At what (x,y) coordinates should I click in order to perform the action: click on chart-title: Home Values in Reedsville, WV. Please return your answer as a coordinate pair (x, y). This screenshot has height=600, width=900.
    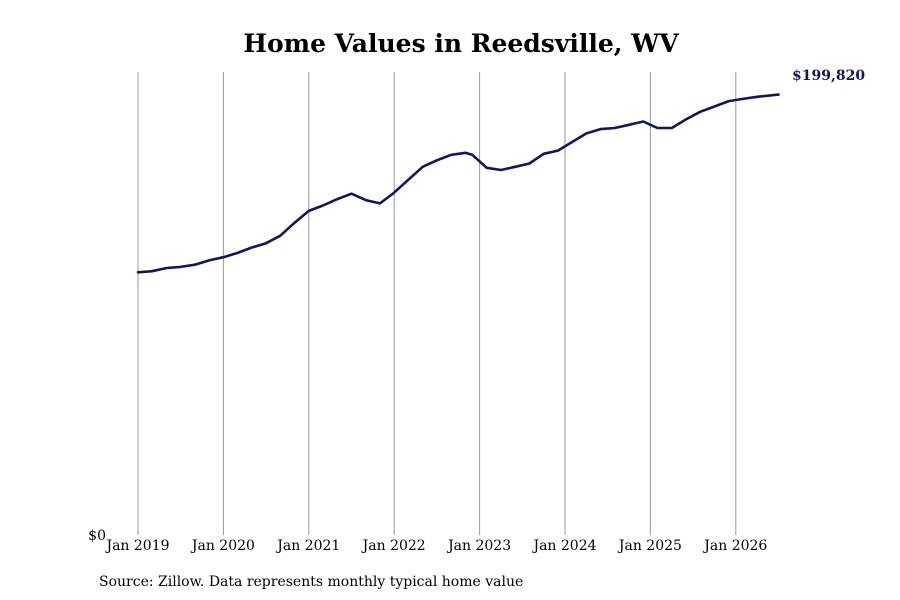
    Looking at the image, I should click on (461, 43).